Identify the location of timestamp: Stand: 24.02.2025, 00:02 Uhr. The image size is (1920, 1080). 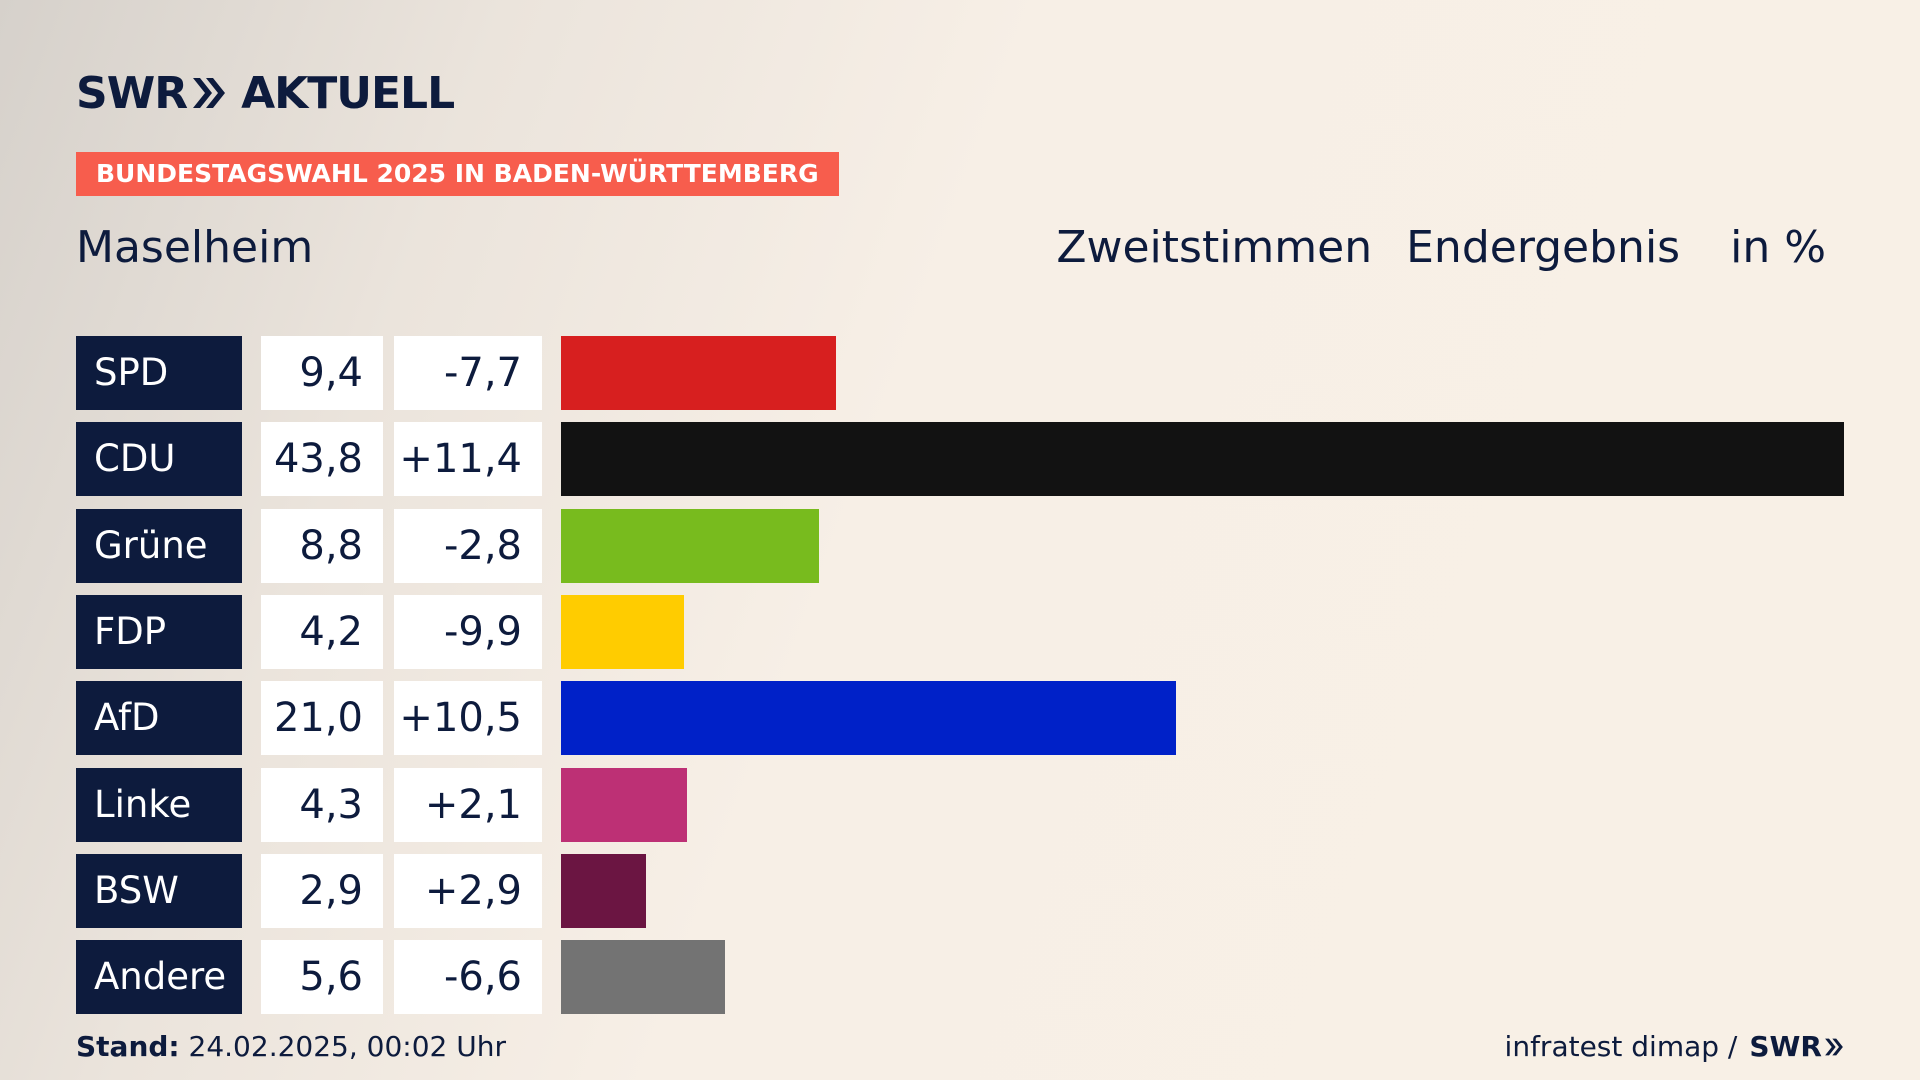
(291, 1046).